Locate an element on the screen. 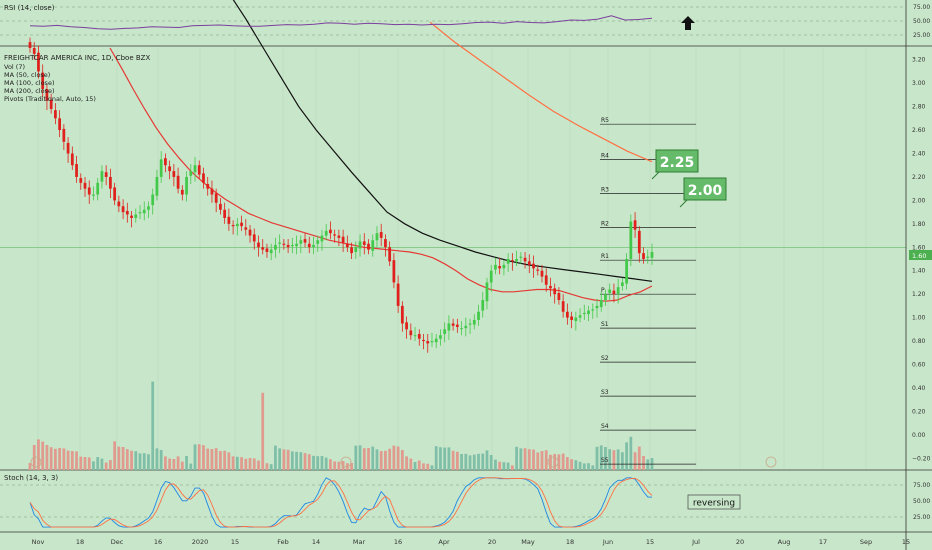 The width and height of the screenshot is (932, 550). y-tick-label: 2.00 is located at coordinates (919, 200).